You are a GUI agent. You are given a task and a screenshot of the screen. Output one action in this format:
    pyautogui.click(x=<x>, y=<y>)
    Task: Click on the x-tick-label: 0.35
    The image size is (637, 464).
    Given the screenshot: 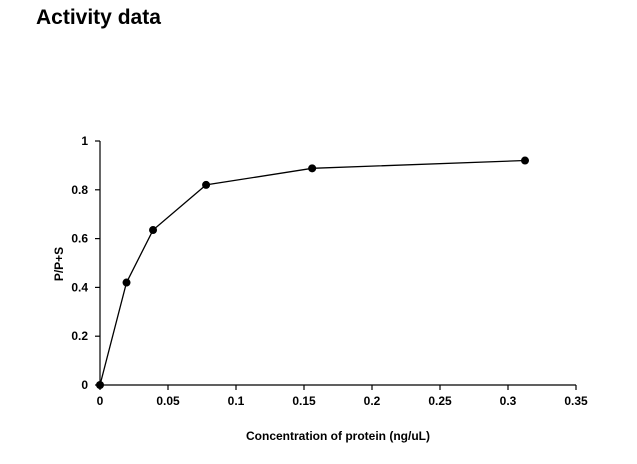 What is the action you would take?
    pyautogui.click(x=576, y=401)
    